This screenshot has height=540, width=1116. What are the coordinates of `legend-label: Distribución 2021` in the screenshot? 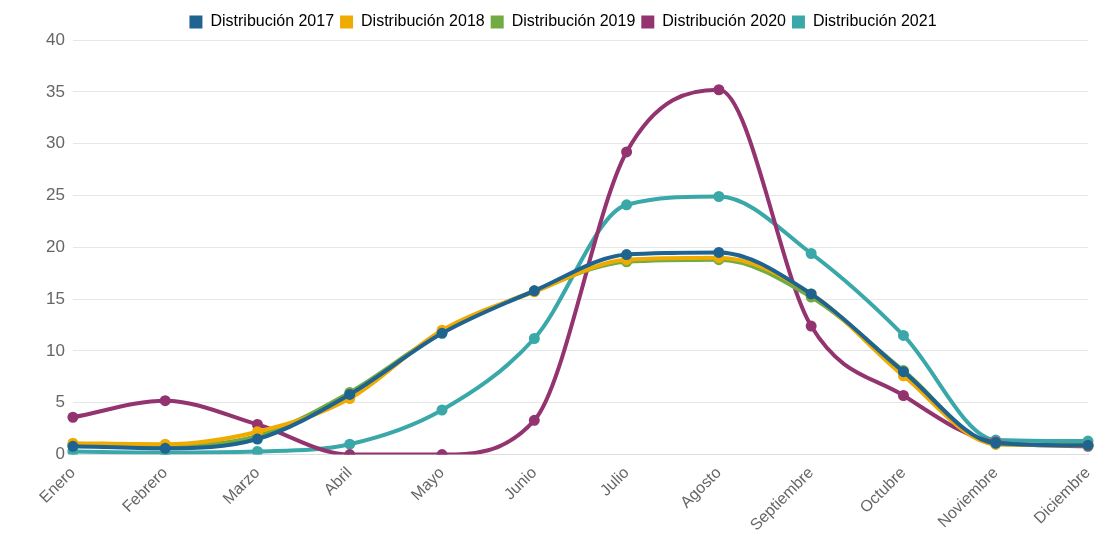 It's located at (874, 21).